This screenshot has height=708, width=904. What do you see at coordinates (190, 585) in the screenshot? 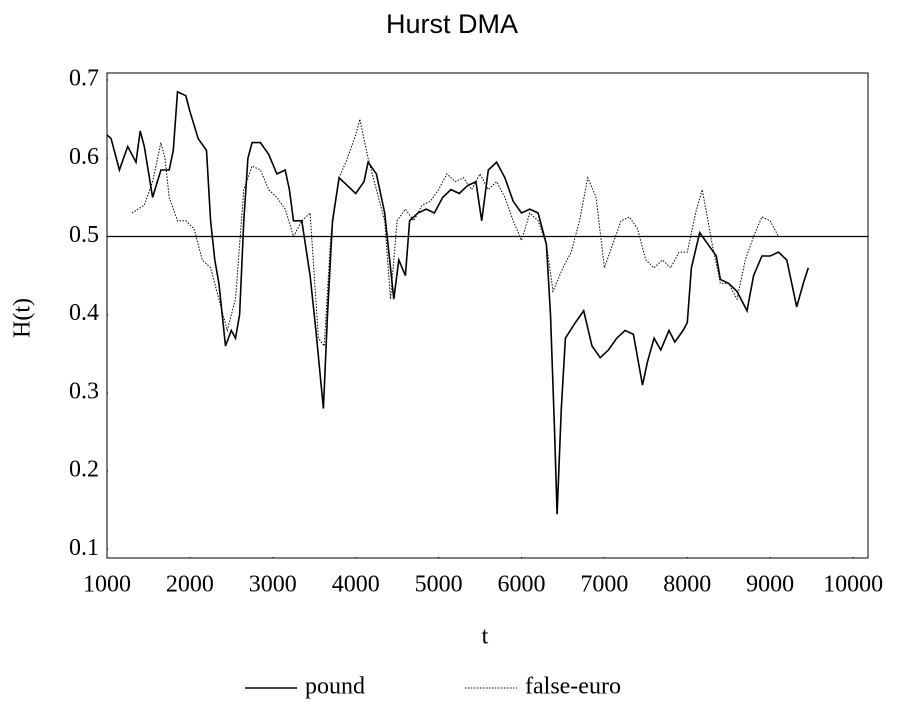
I see `x-tick-label: 2000` at bounding box center [190, 585].